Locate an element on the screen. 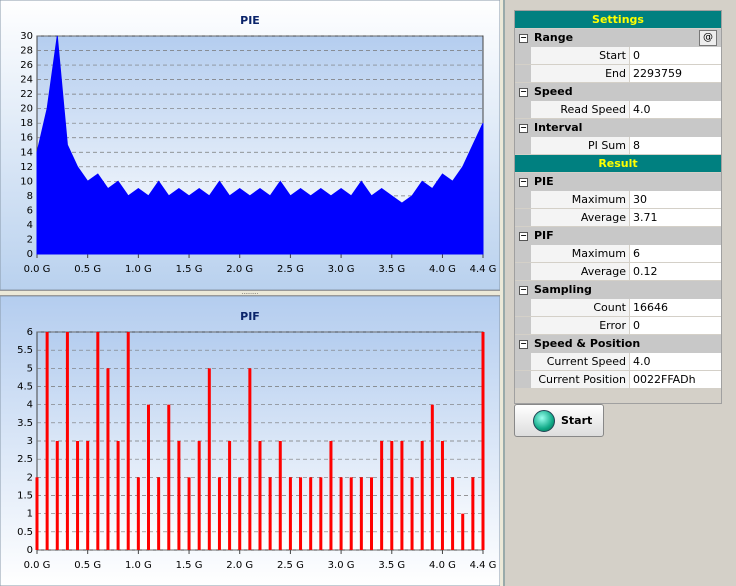 The height and width of the screenshot is (586, 736). property-value: 2293759 is located at coordinates (675, 73).